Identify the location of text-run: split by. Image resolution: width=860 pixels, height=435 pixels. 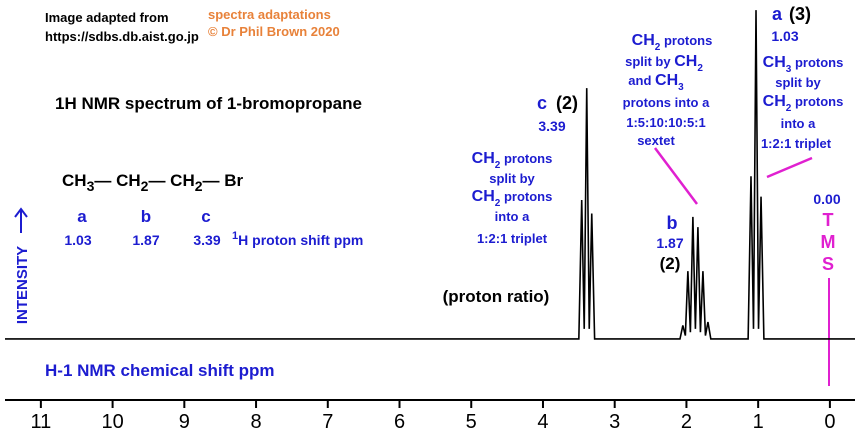
(512, 178).